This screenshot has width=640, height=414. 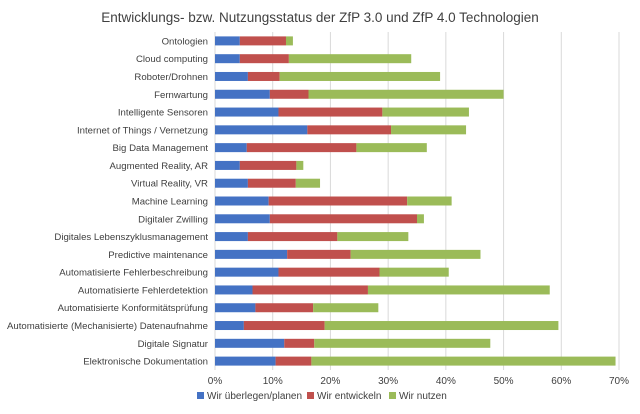 I want to click on category-label: Elektronische Dokumentation, so click(x=145, y=362).